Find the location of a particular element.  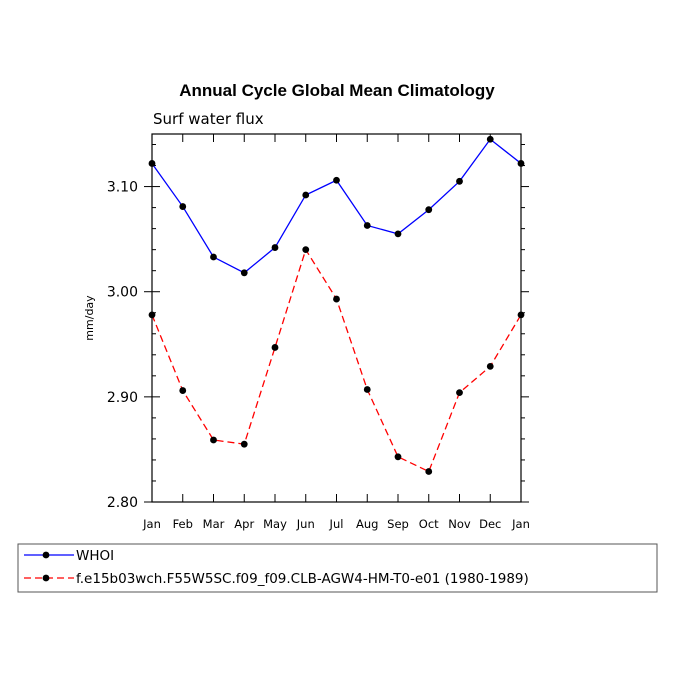

x-tick-label: Mar is located at coordinates (214, 524).